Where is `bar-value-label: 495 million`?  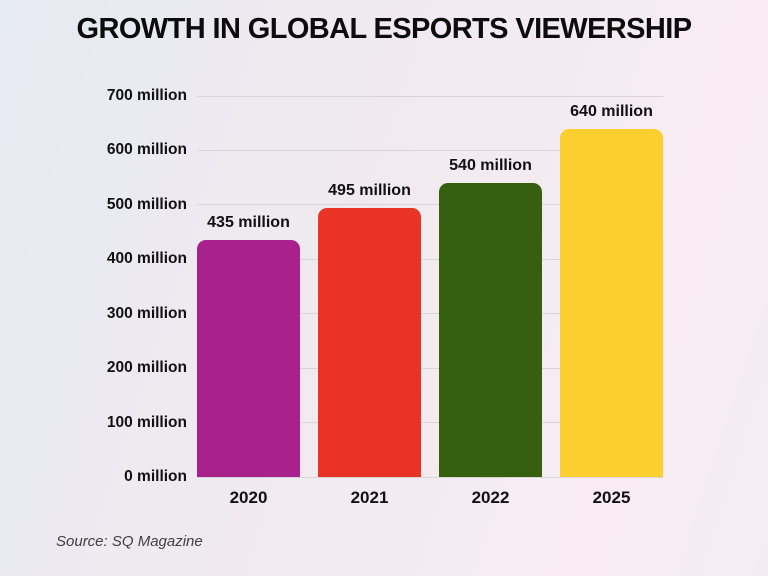 bar-value-label: 495 million is located at coordinates (369, 190).